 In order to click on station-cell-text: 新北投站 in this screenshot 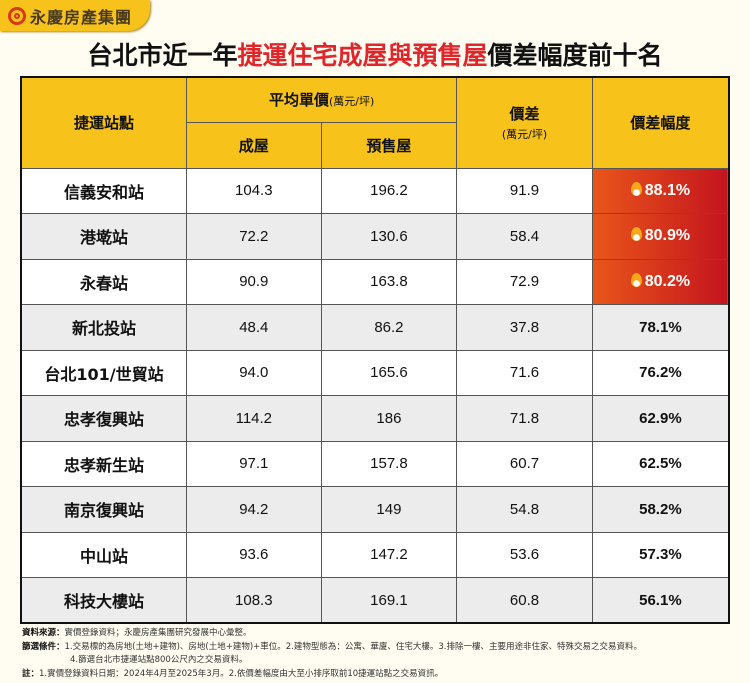, I will do `click(103, 329)`.